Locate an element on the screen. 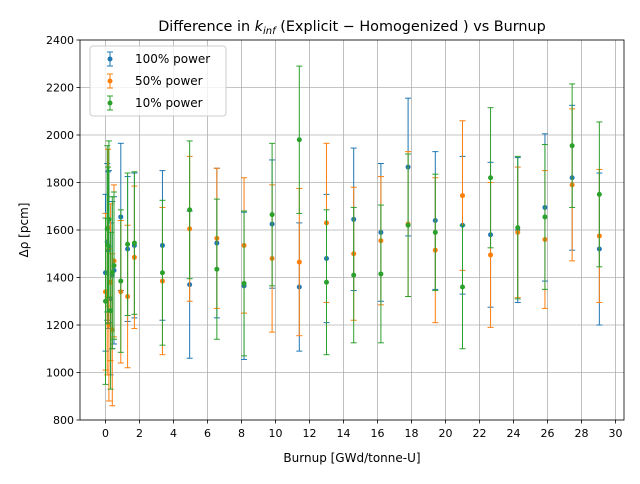 The width and height of the screenshot is (640, 484). legend-label: 10% power is located at coordinates (169, 103).